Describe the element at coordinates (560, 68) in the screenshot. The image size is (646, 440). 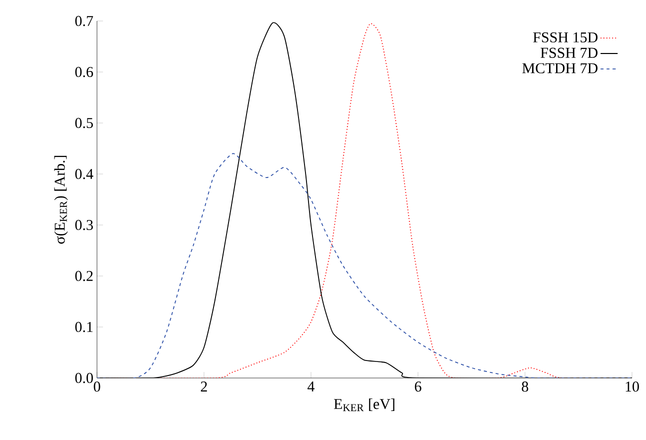
I see `legend-label: MCTDH 7D` at that location.